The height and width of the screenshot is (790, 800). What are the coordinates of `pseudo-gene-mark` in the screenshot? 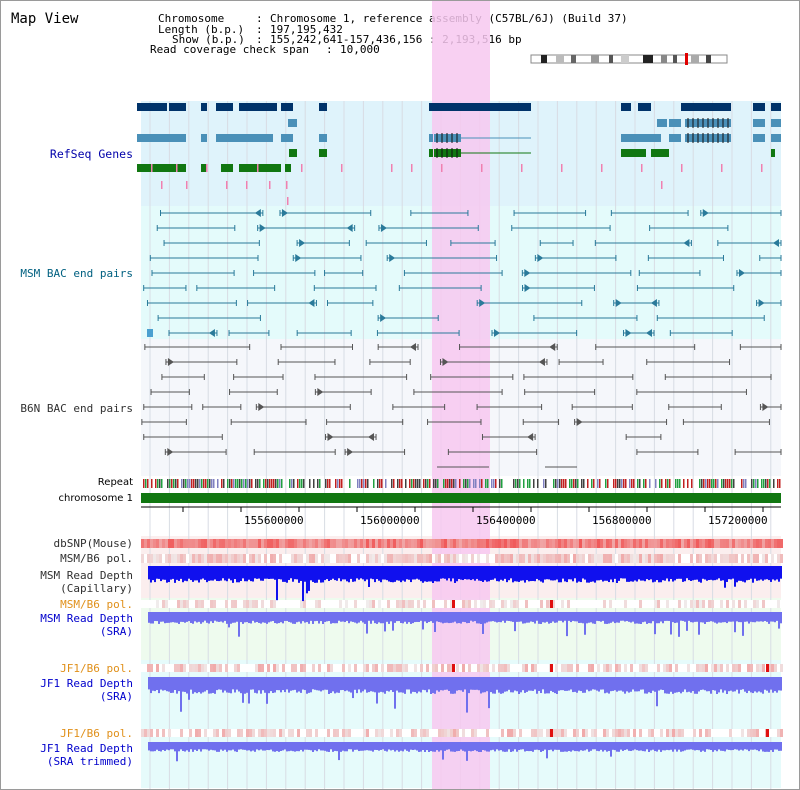 It's located at (562, 168).